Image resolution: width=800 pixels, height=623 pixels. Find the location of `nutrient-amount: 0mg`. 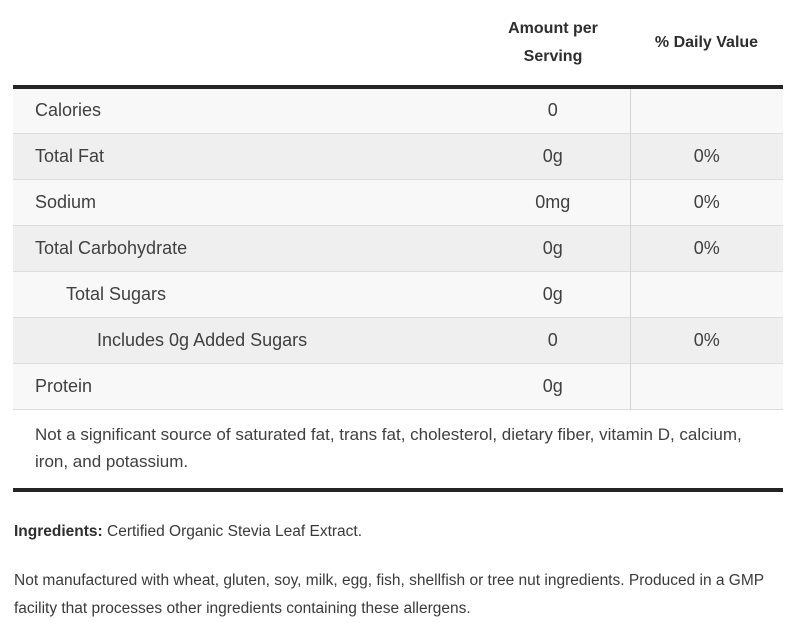

nutrient-amount: 0mg is located at coordinates (553, 201).